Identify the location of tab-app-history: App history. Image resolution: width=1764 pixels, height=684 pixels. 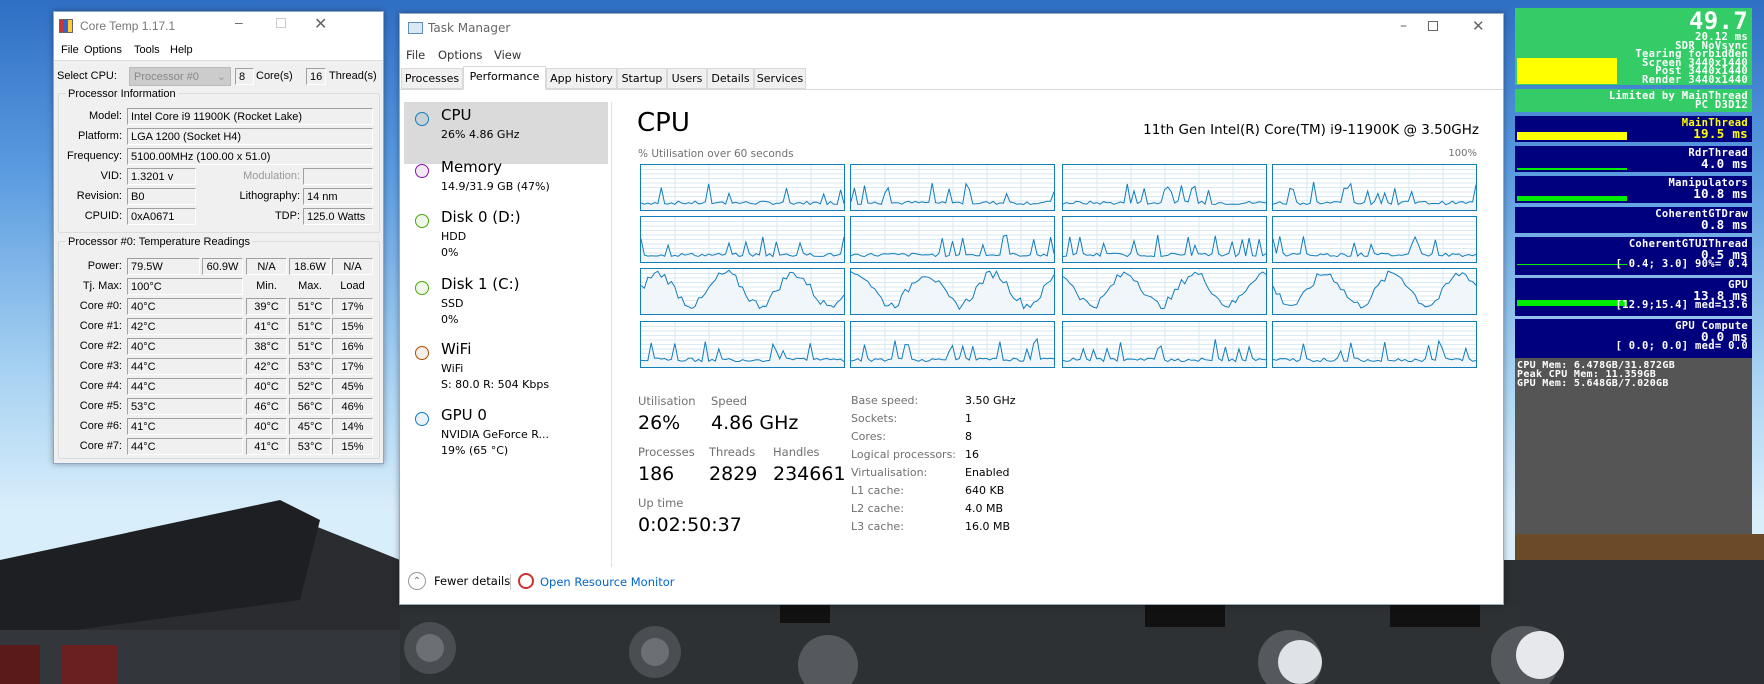
(581, 78).